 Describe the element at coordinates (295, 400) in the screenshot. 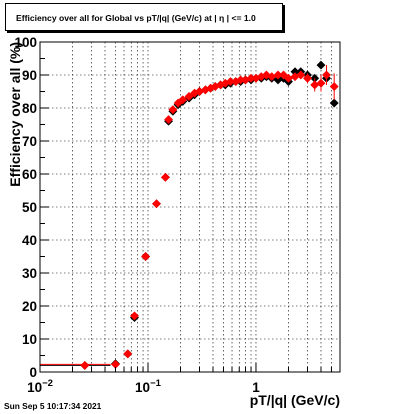

I see `x-axis-title: pT/|q| (GeV/c)` at that location.